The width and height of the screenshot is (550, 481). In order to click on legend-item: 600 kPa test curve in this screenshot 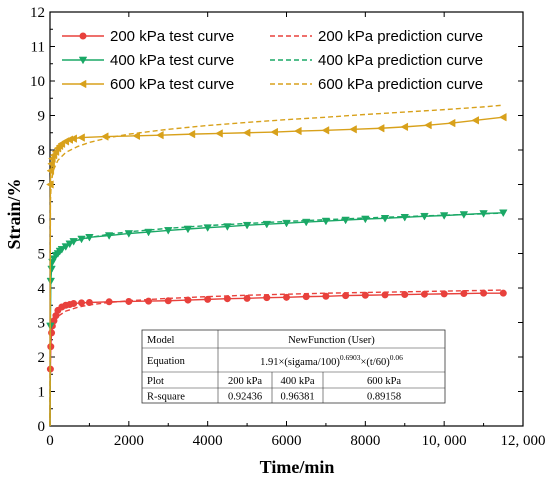, I will do `click(148, 84)`.